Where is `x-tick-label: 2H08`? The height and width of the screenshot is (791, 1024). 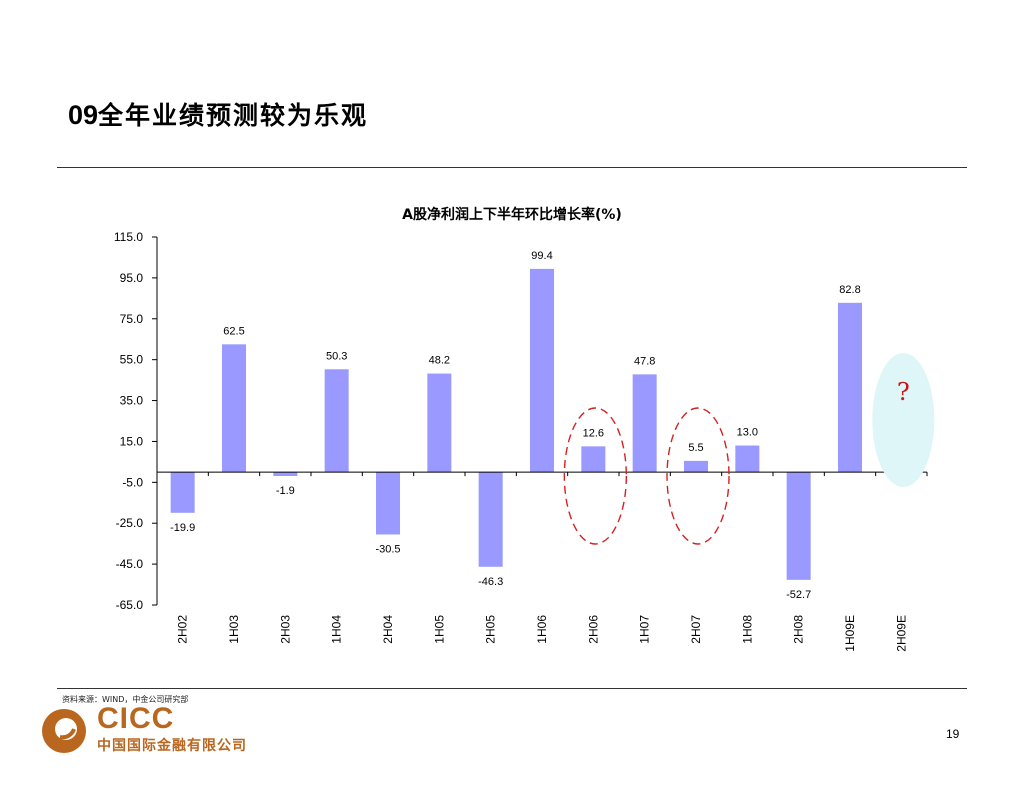 x-tick-label: 2H08 is located at coordinates (799, 629).